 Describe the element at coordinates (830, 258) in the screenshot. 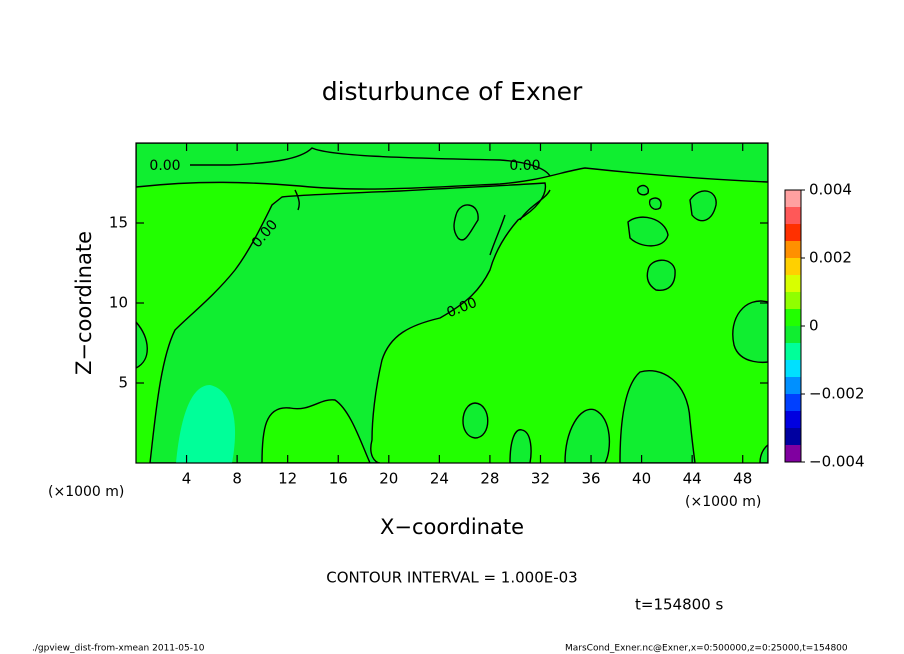

I see `colorbar-tick-label: 0.002` at that location.